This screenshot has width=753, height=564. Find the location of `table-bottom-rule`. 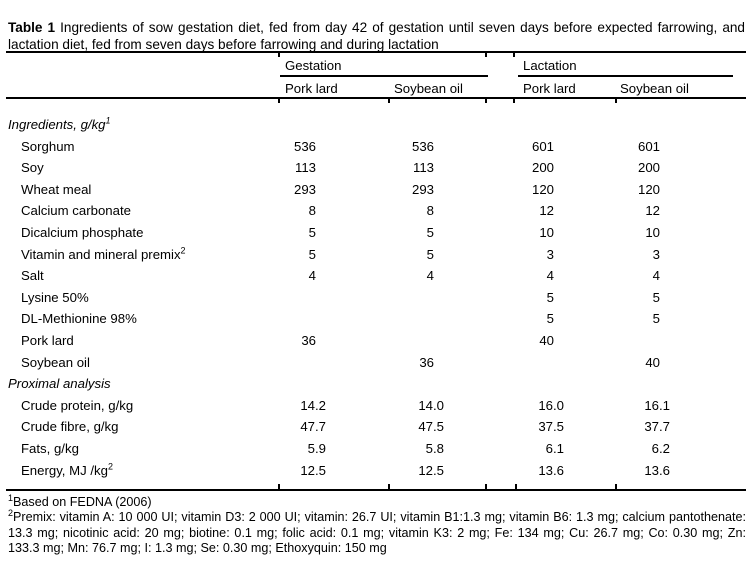

table-bottom-rule is located at coordinates (376, 490).